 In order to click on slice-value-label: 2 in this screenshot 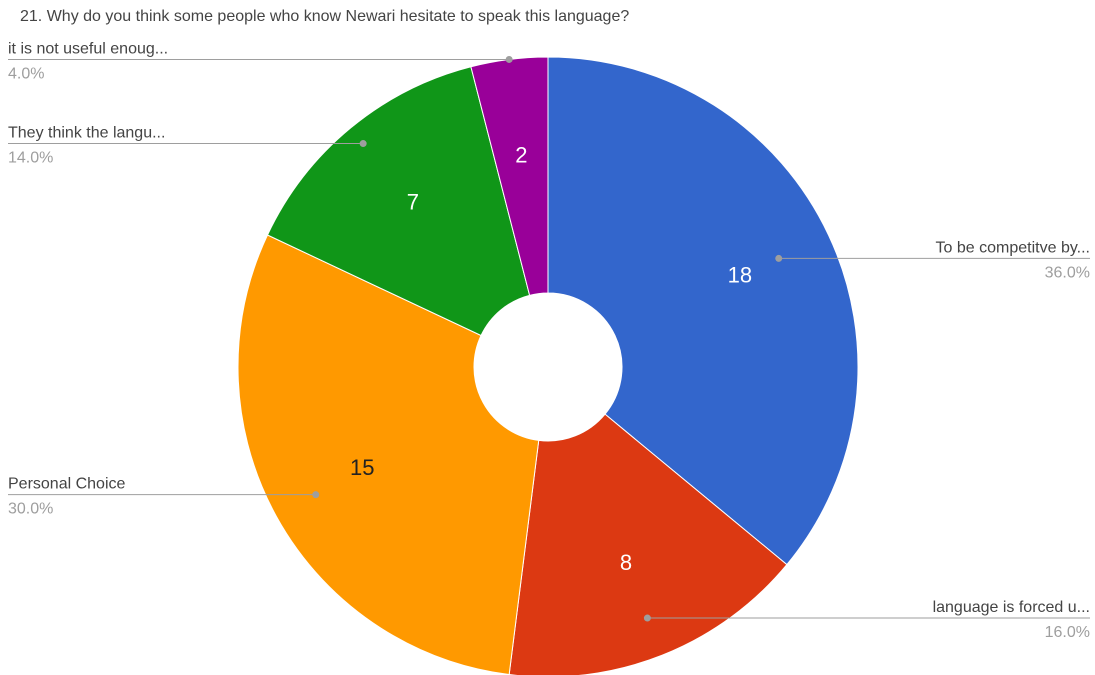, I will do `click(521, 154)`.